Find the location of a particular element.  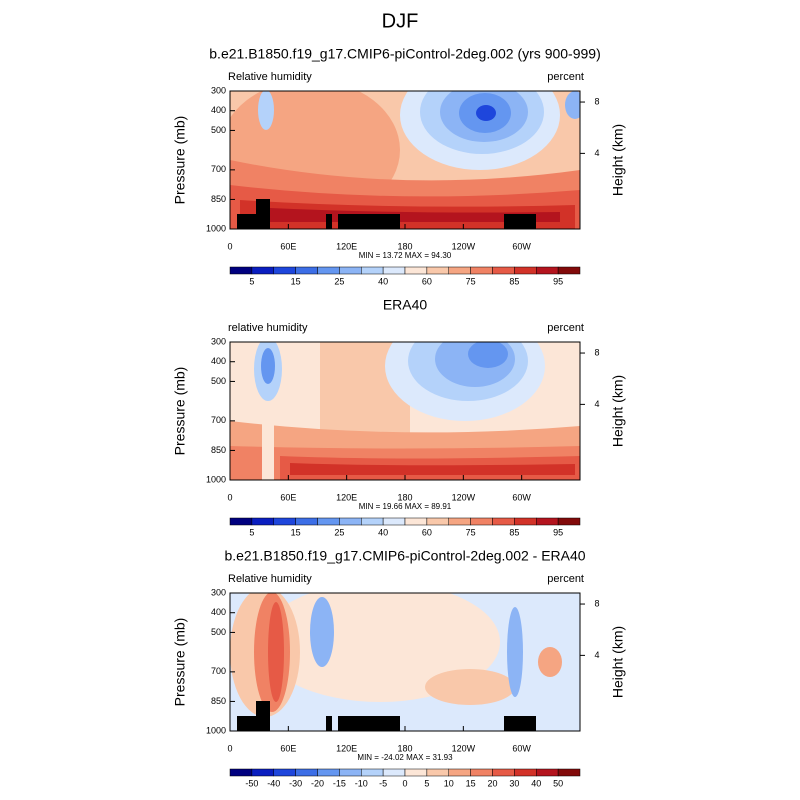

colorbar-label: -30 is located at coordinates (295, 783).